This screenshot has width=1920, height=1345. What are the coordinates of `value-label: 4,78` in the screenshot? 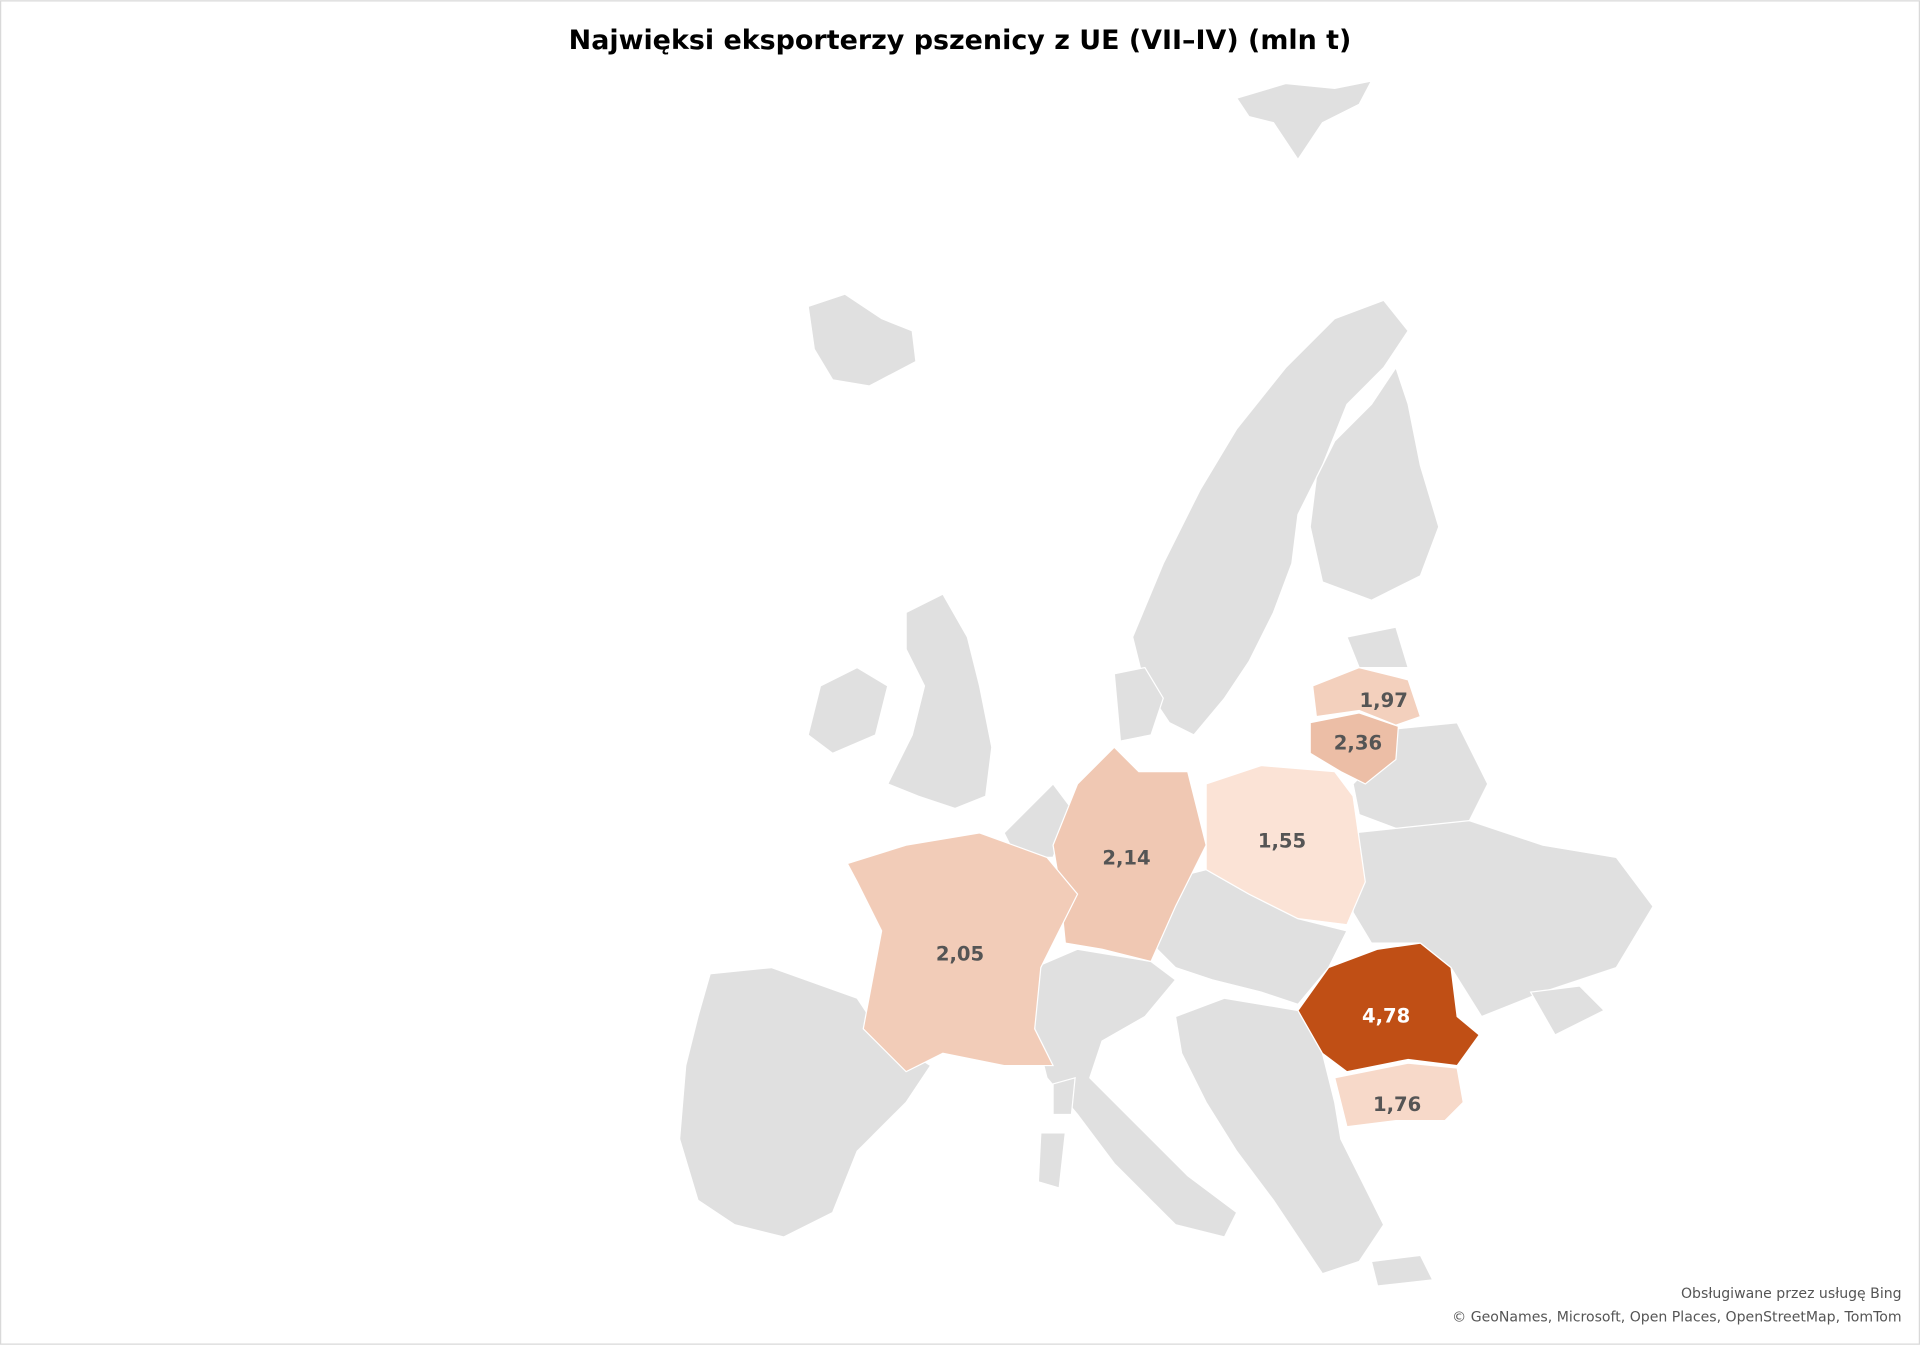 It's located at (1386, 1016).